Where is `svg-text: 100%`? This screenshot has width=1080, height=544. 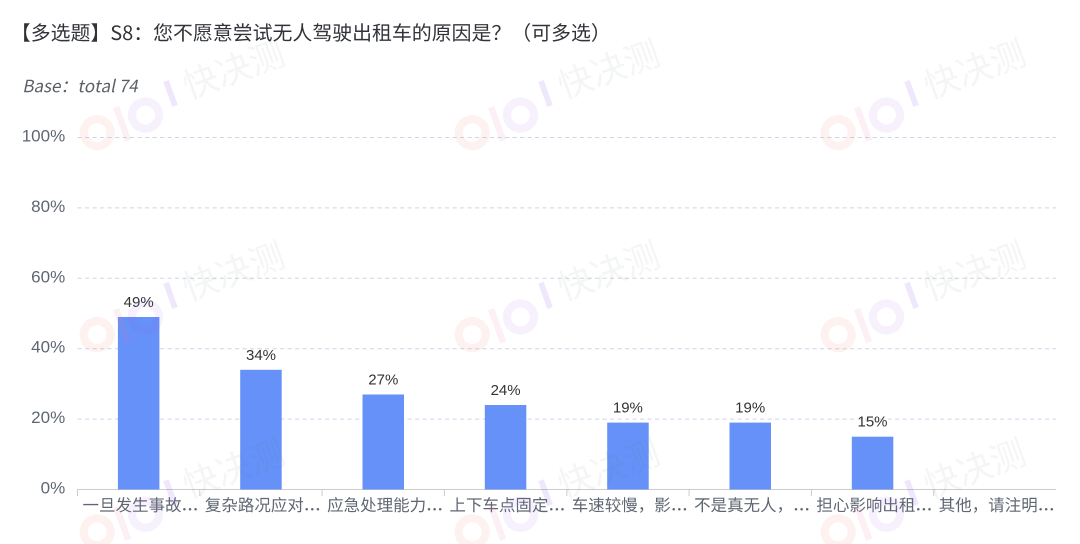
svg-text: 100% is located at coordinates (43, 136).